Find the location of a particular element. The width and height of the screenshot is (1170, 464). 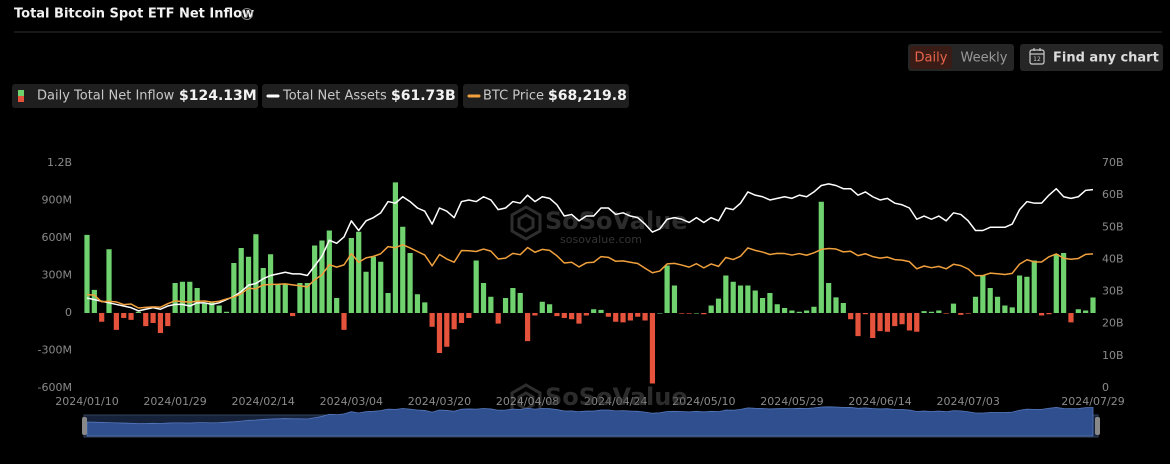

x-tick-label: 2024/01/10 is located at coordinates (86, 401).